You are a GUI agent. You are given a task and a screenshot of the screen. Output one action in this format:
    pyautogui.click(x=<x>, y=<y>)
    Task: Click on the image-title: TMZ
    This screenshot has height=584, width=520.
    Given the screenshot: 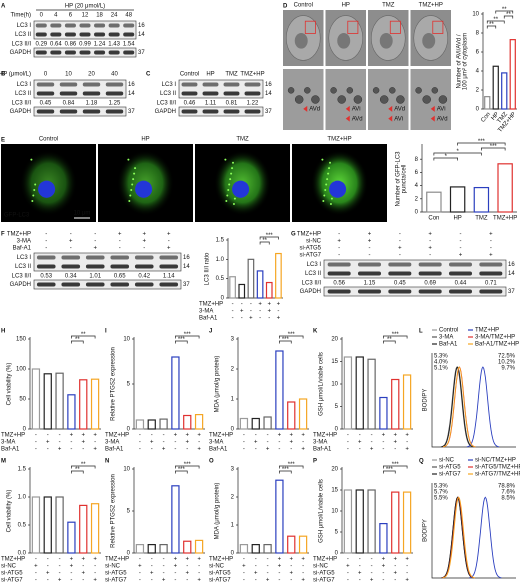 What is the action you would take?
    pyautogui.click(x=388, y=6)
    